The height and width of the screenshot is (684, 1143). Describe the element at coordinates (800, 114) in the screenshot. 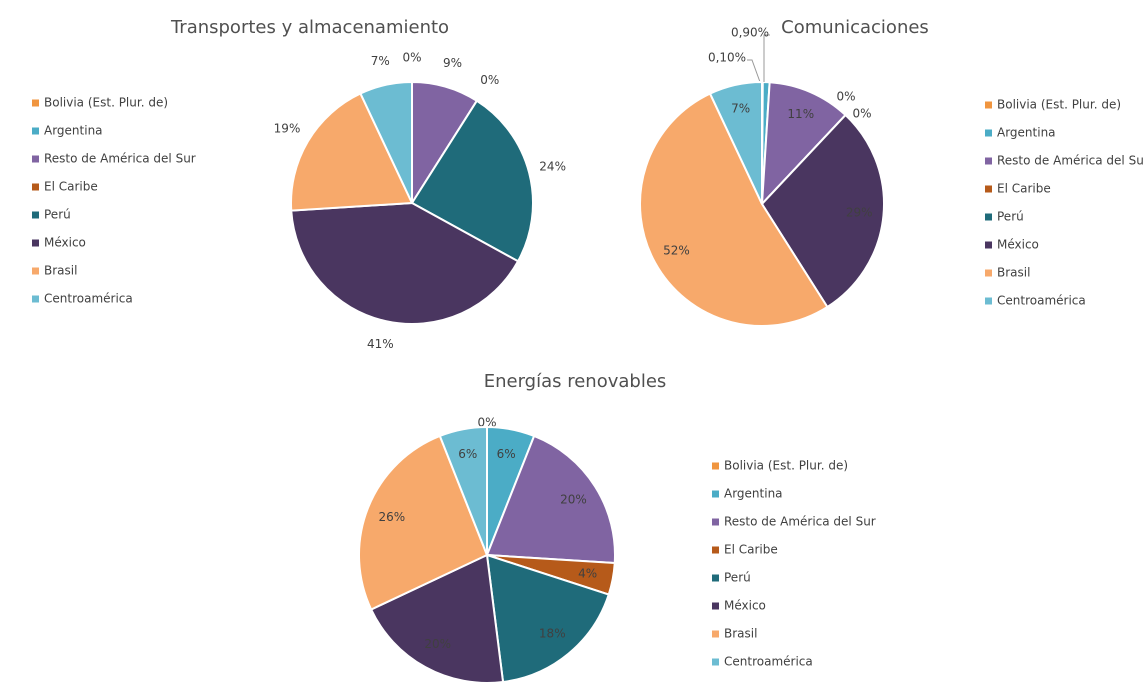

I see `data-label: 11%` at that location.